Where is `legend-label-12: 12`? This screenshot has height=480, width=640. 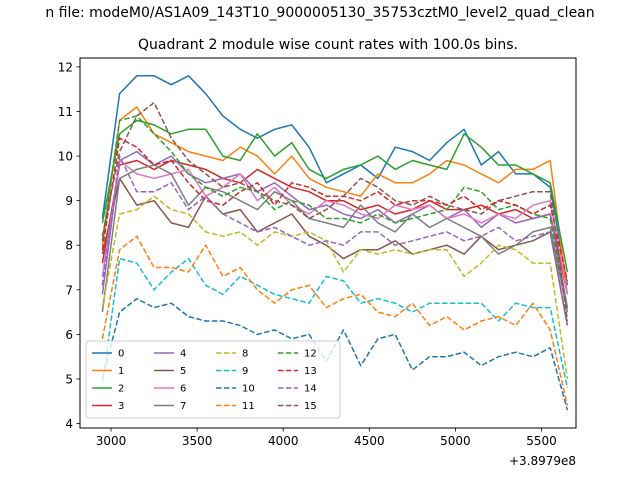 legend-label-12: 12 is located at coordinates (310, 354).